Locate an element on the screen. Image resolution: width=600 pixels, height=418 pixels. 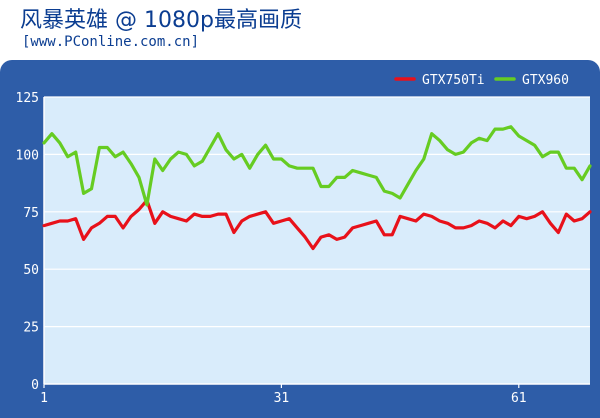
legend-label: GTX750Ti is located at coordinates (453, 80).